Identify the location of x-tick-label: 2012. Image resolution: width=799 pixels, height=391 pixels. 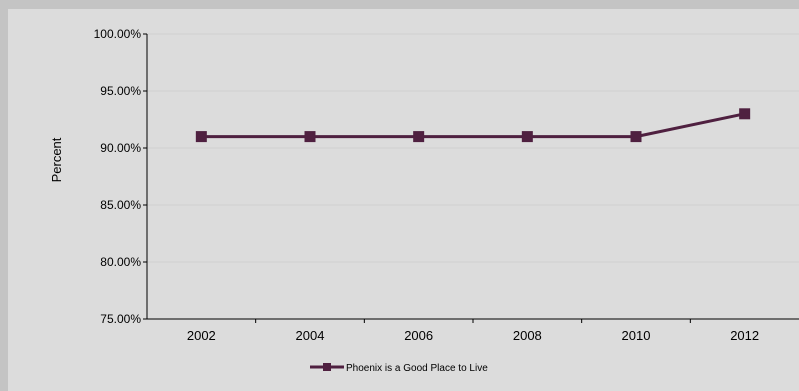
(744, 335).